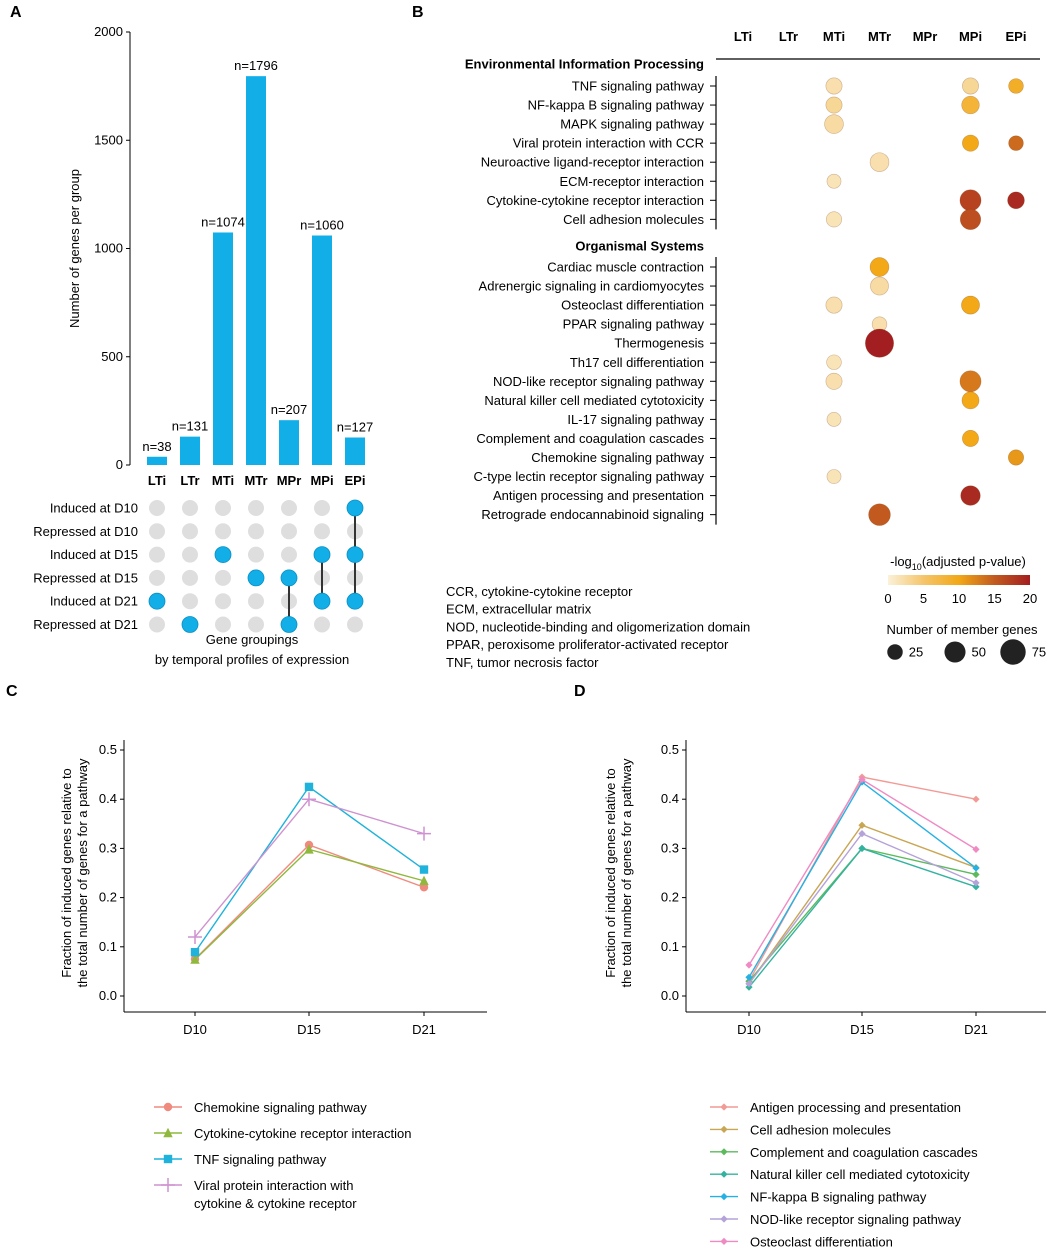 The image size is (1052, 1250). What do you see at coordinates (632, 181) in the screenshot?
I see `pathway-label: ECM-receptor interaction` at bounding box center [632, 181].